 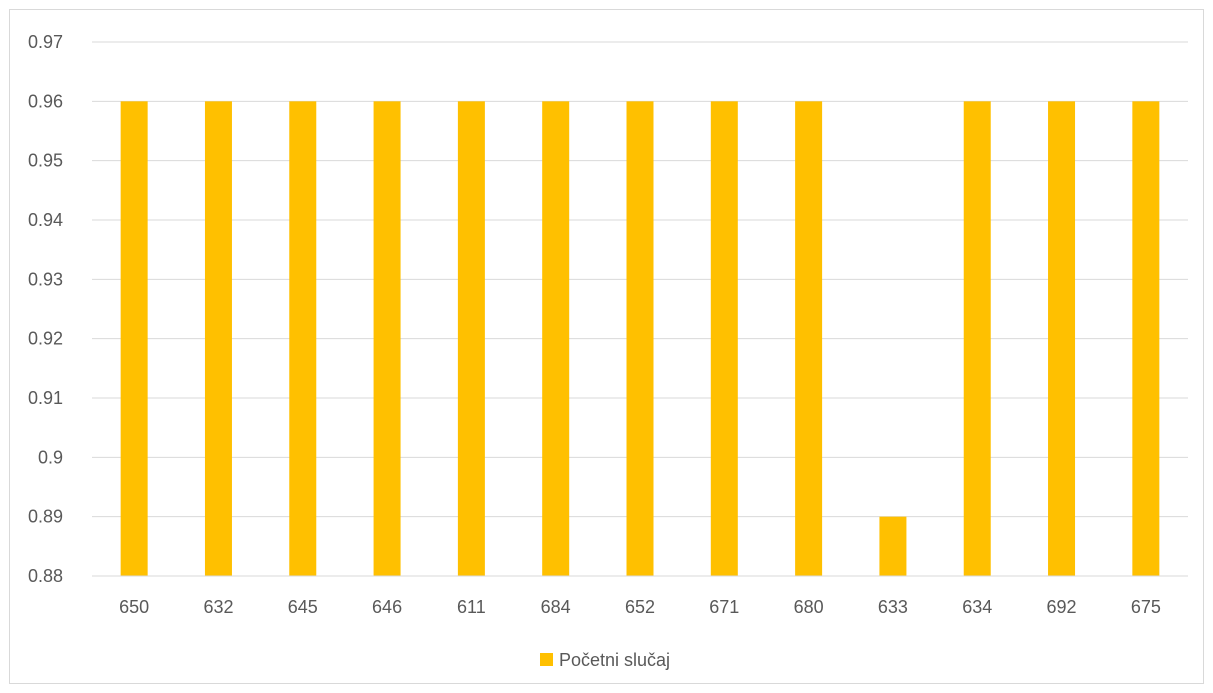 I want to click on x-tick-label: 645, so click(x=303, y=607).